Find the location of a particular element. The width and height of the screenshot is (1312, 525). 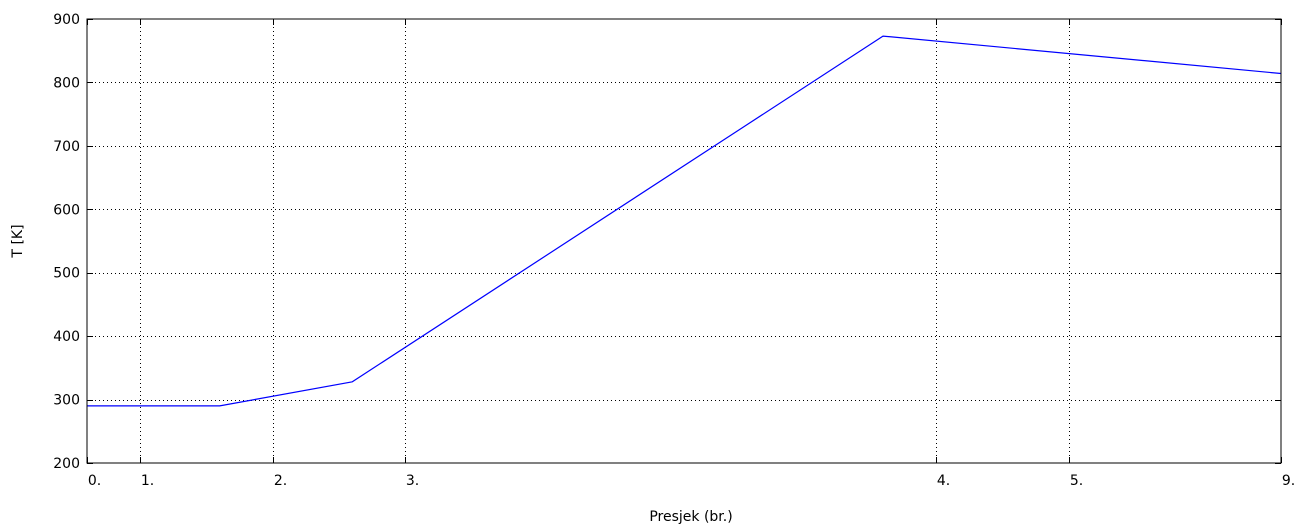

y-tick-label: 300 is located at coordinates (66, 401).